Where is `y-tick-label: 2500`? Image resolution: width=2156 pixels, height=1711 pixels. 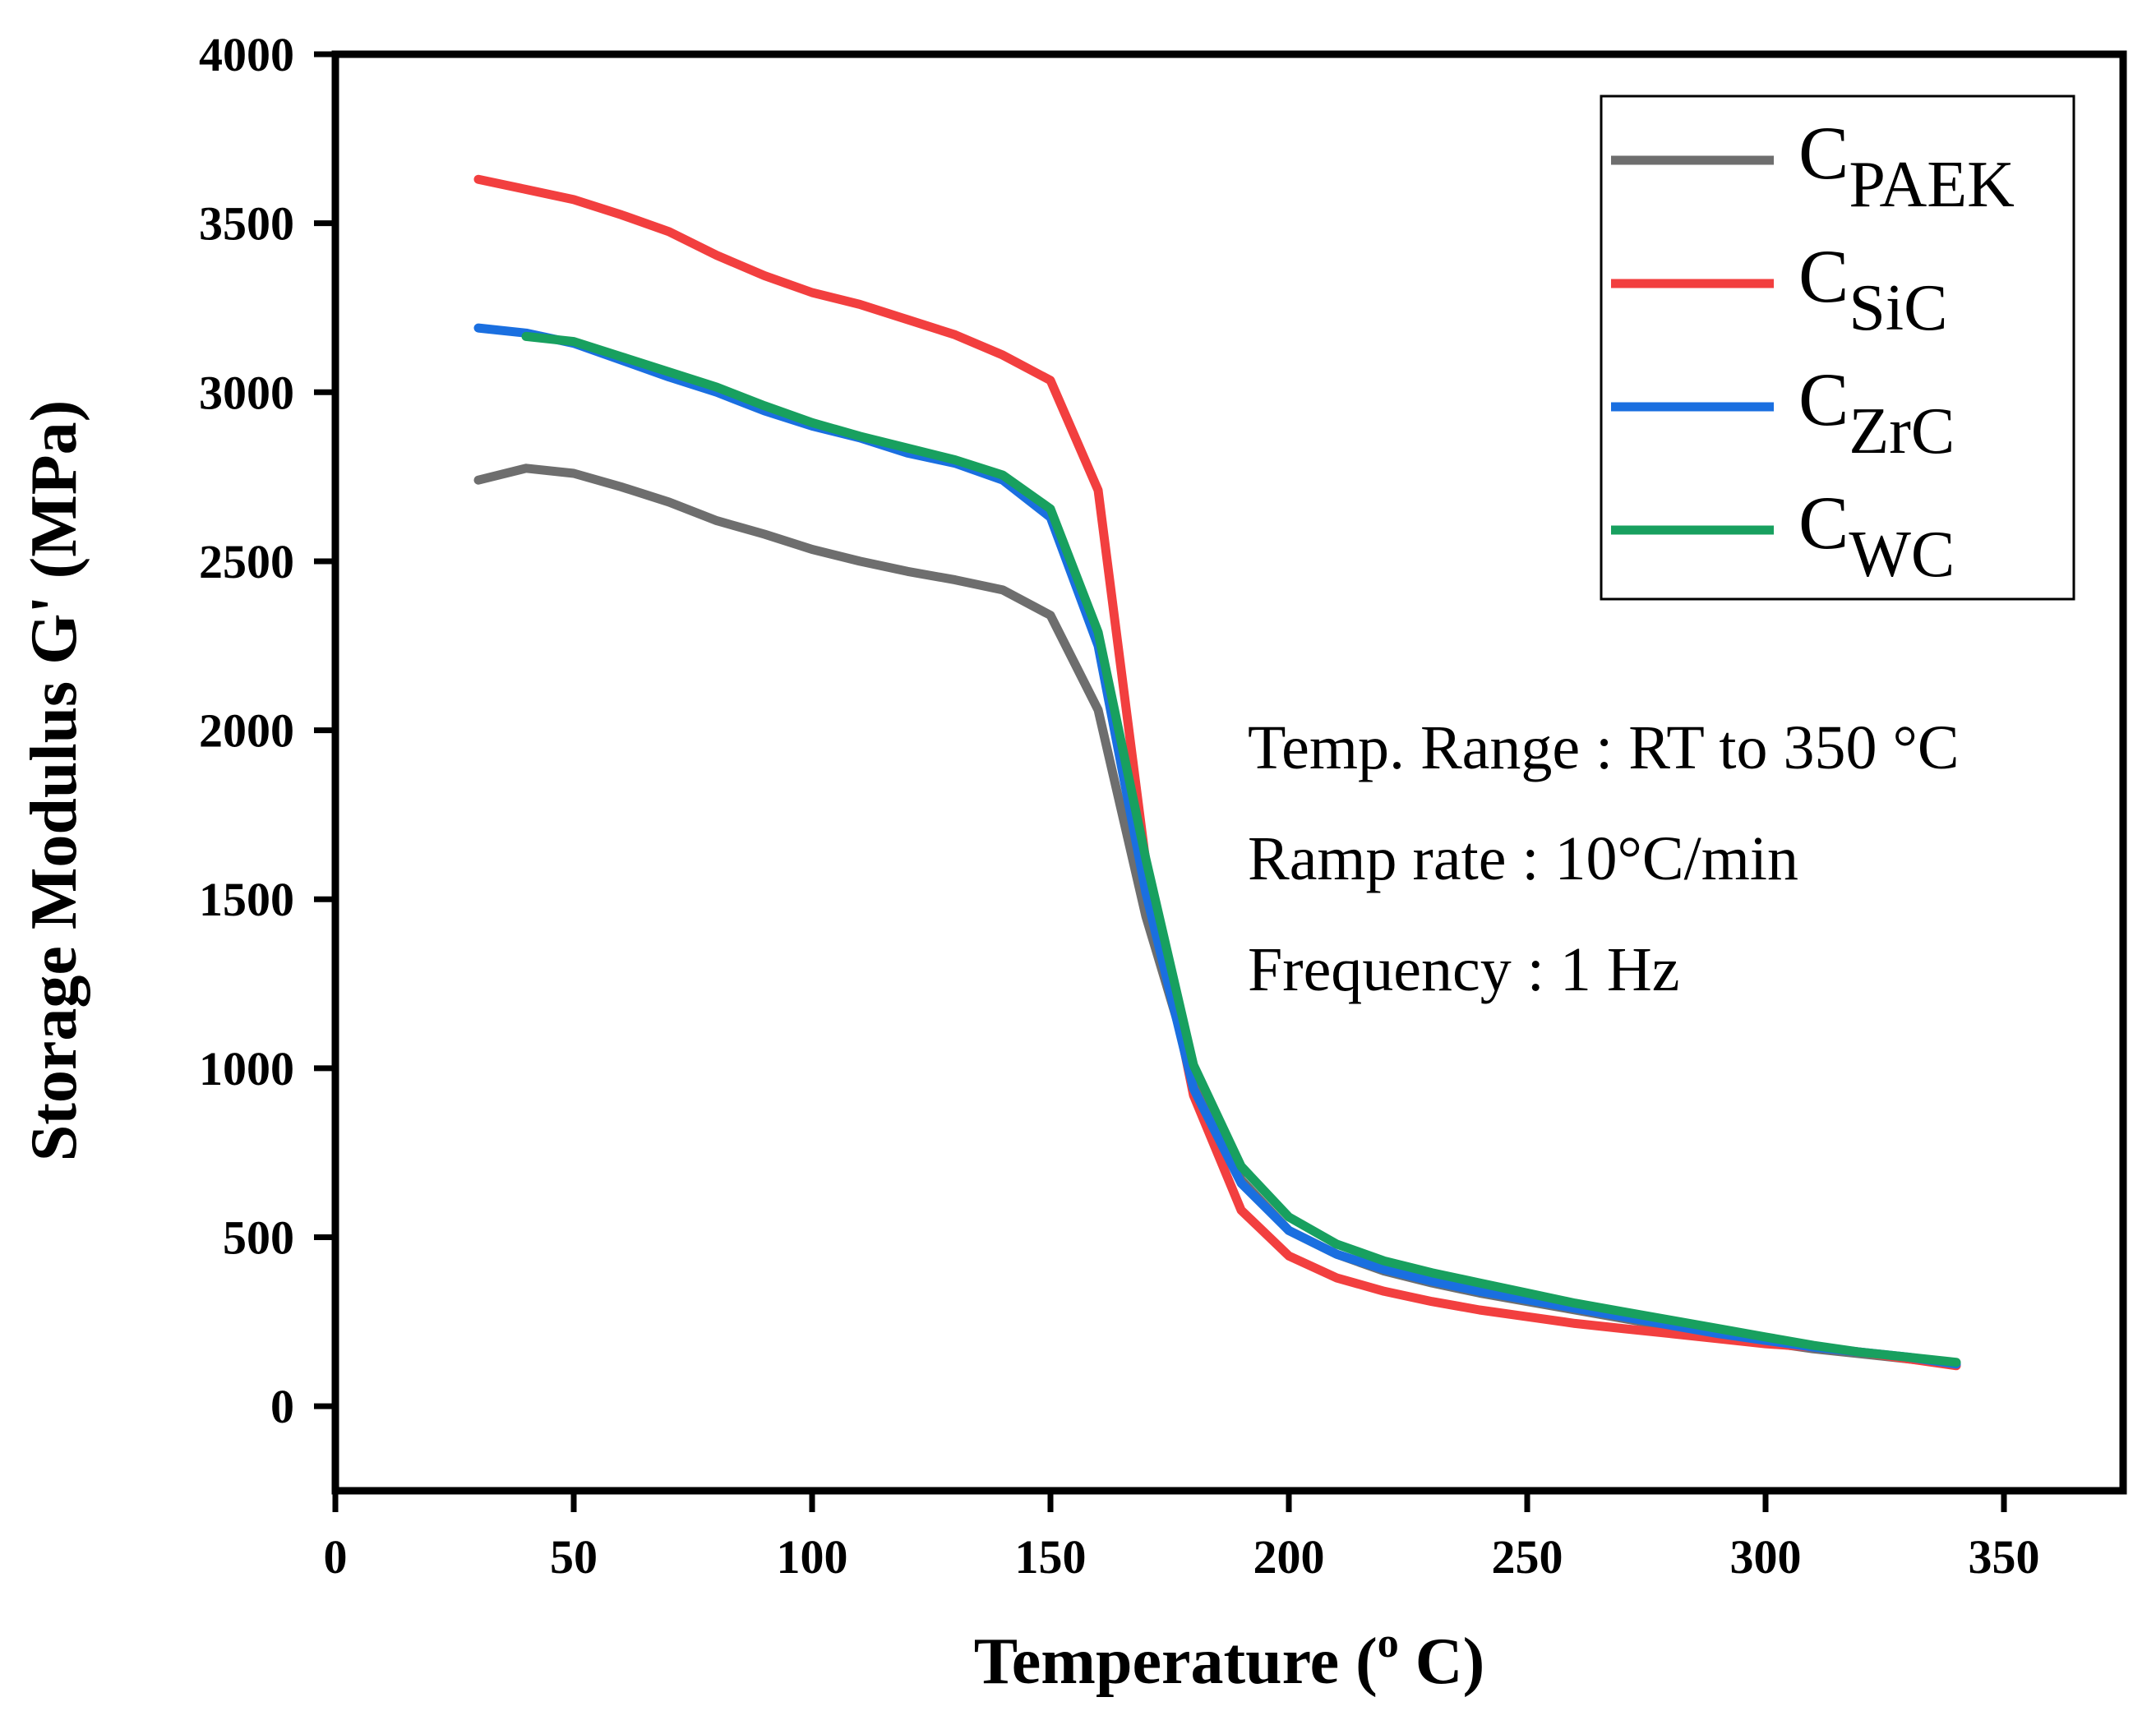 y-tick-label: 2500 is located at coordinates (247, 561).